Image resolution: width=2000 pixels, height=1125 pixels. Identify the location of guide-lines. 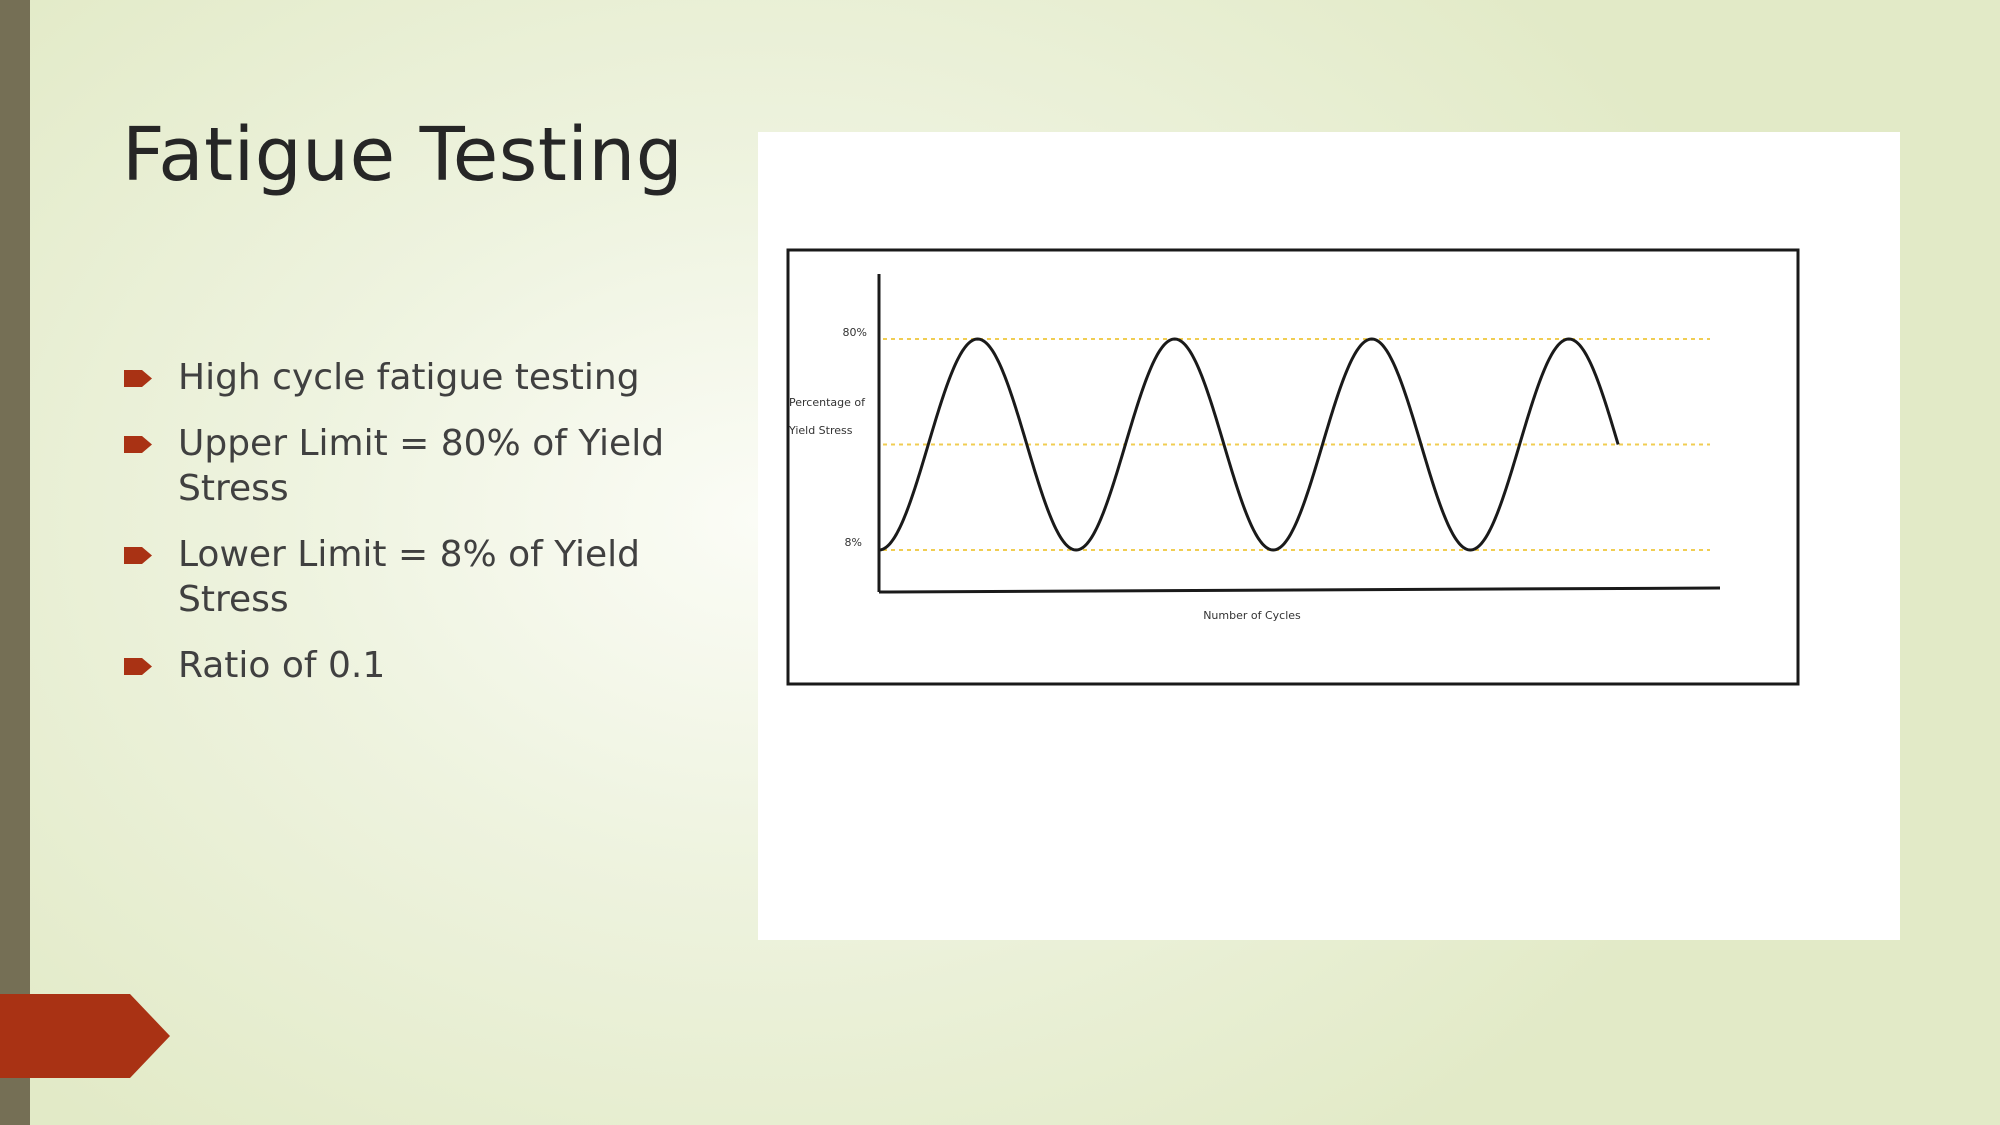
(1296, 444).